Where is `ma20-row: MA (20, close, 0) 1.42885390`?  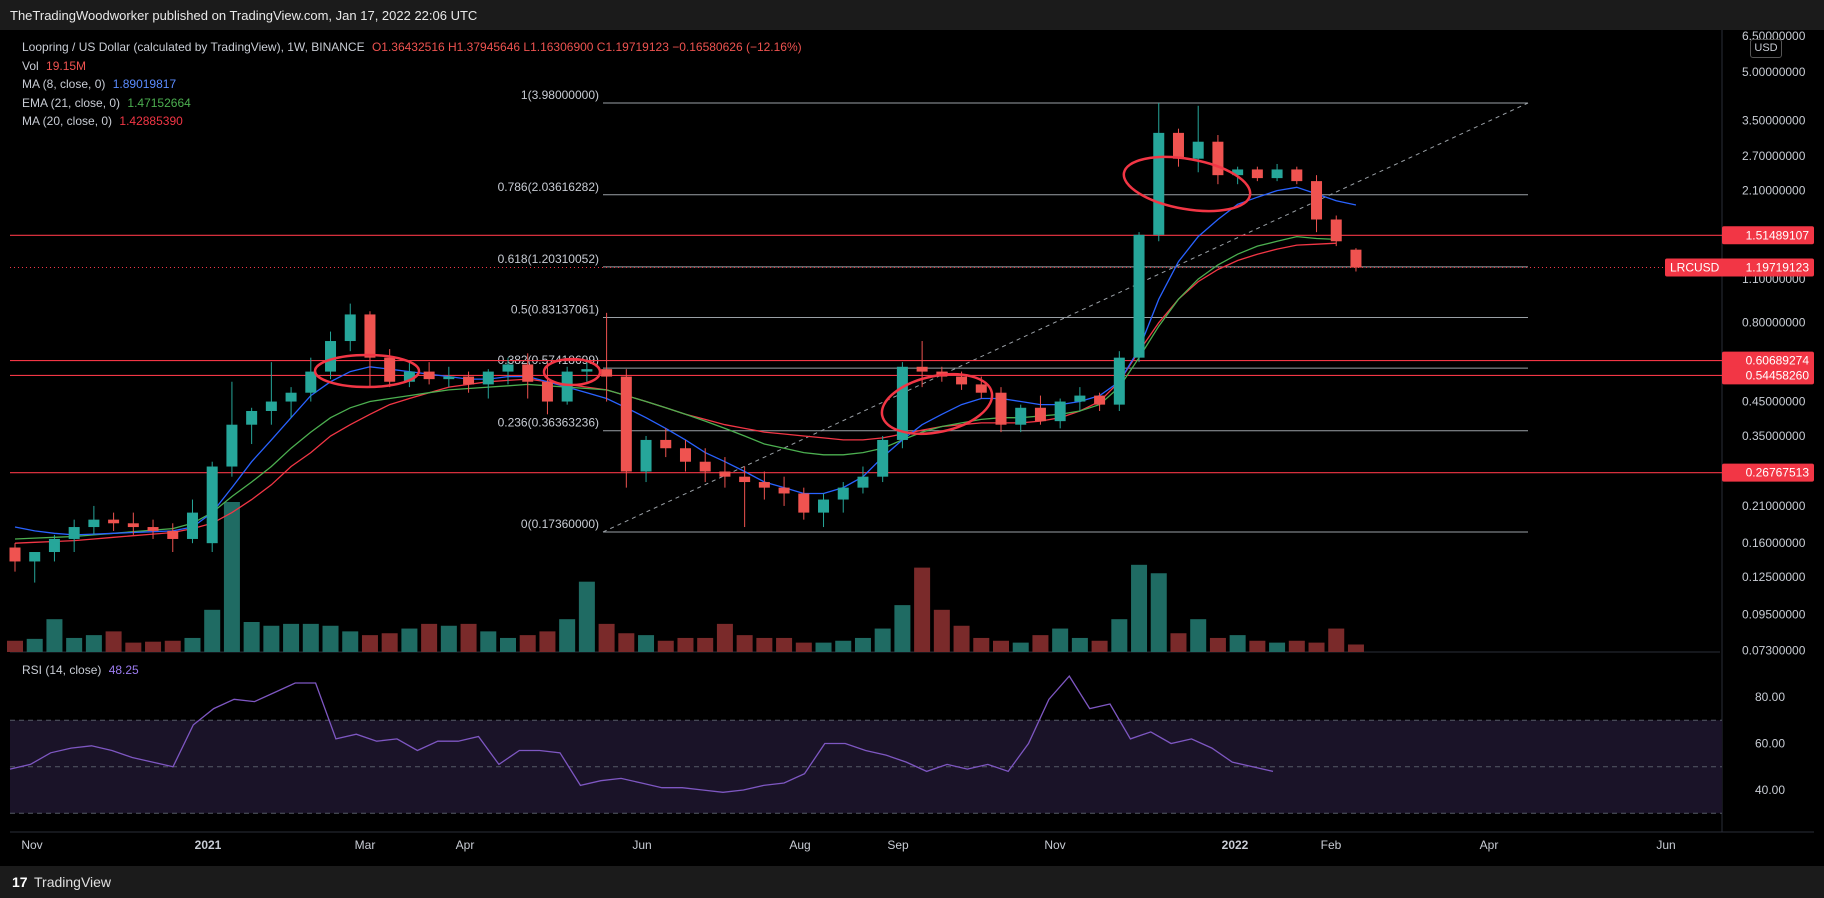
ma20-row: MA (20, close, 0) 1.42885390 is located at coordinates (412, 121).